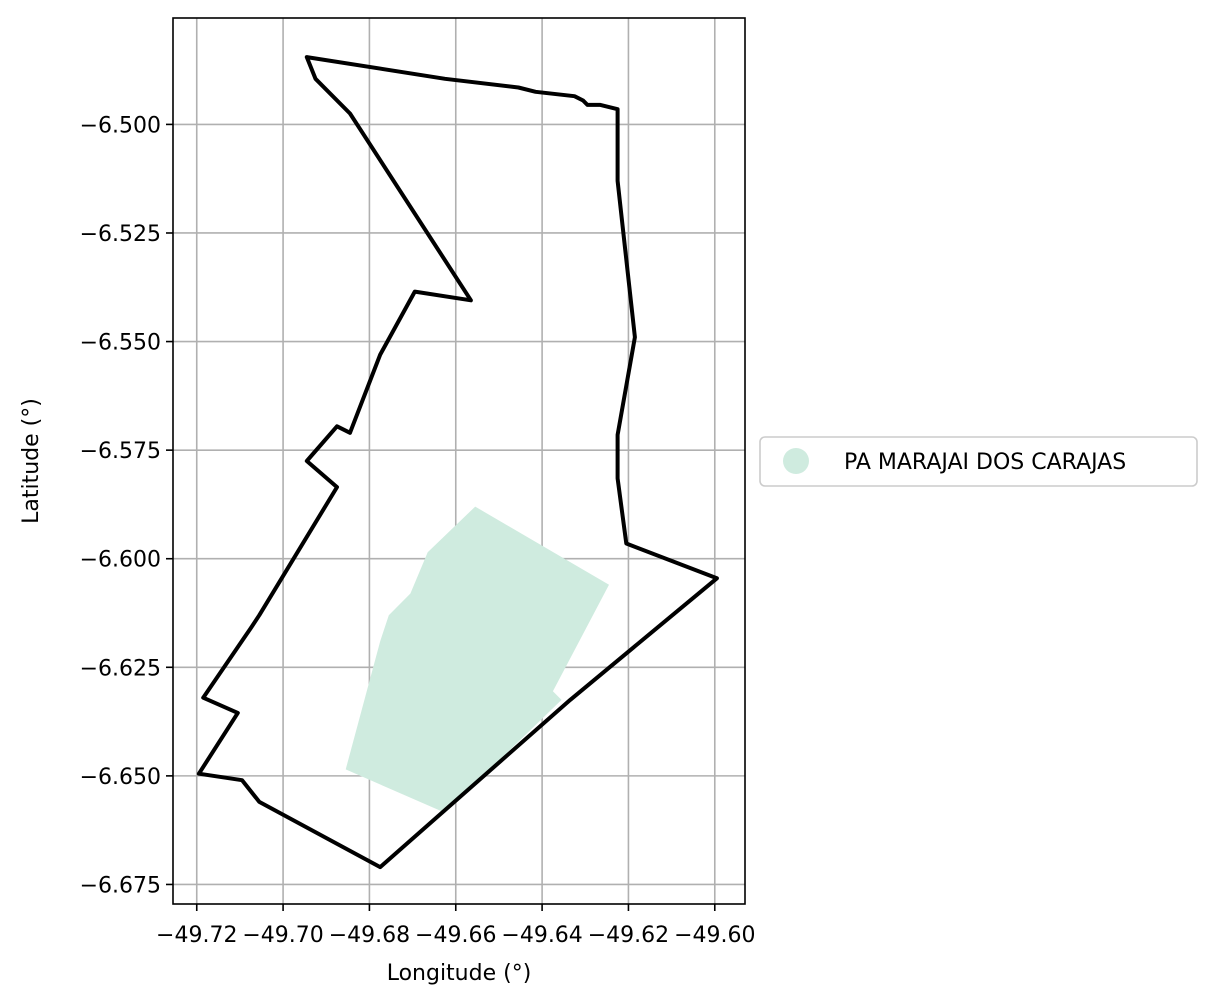 This screenshot has height=1006, width=1216. I want to click on fill-polygon, so click(477, 659).